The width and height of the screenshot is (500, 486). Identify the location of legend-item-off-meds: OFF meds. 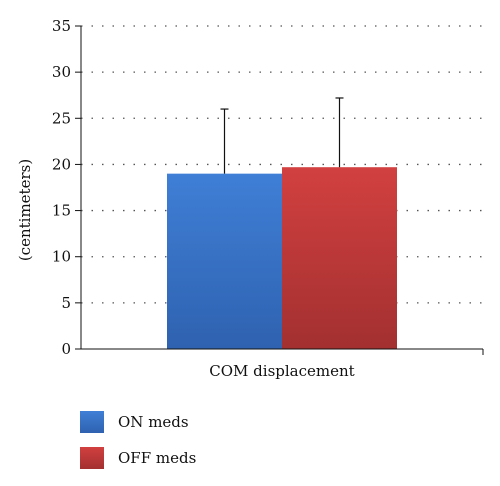
(138, 458).